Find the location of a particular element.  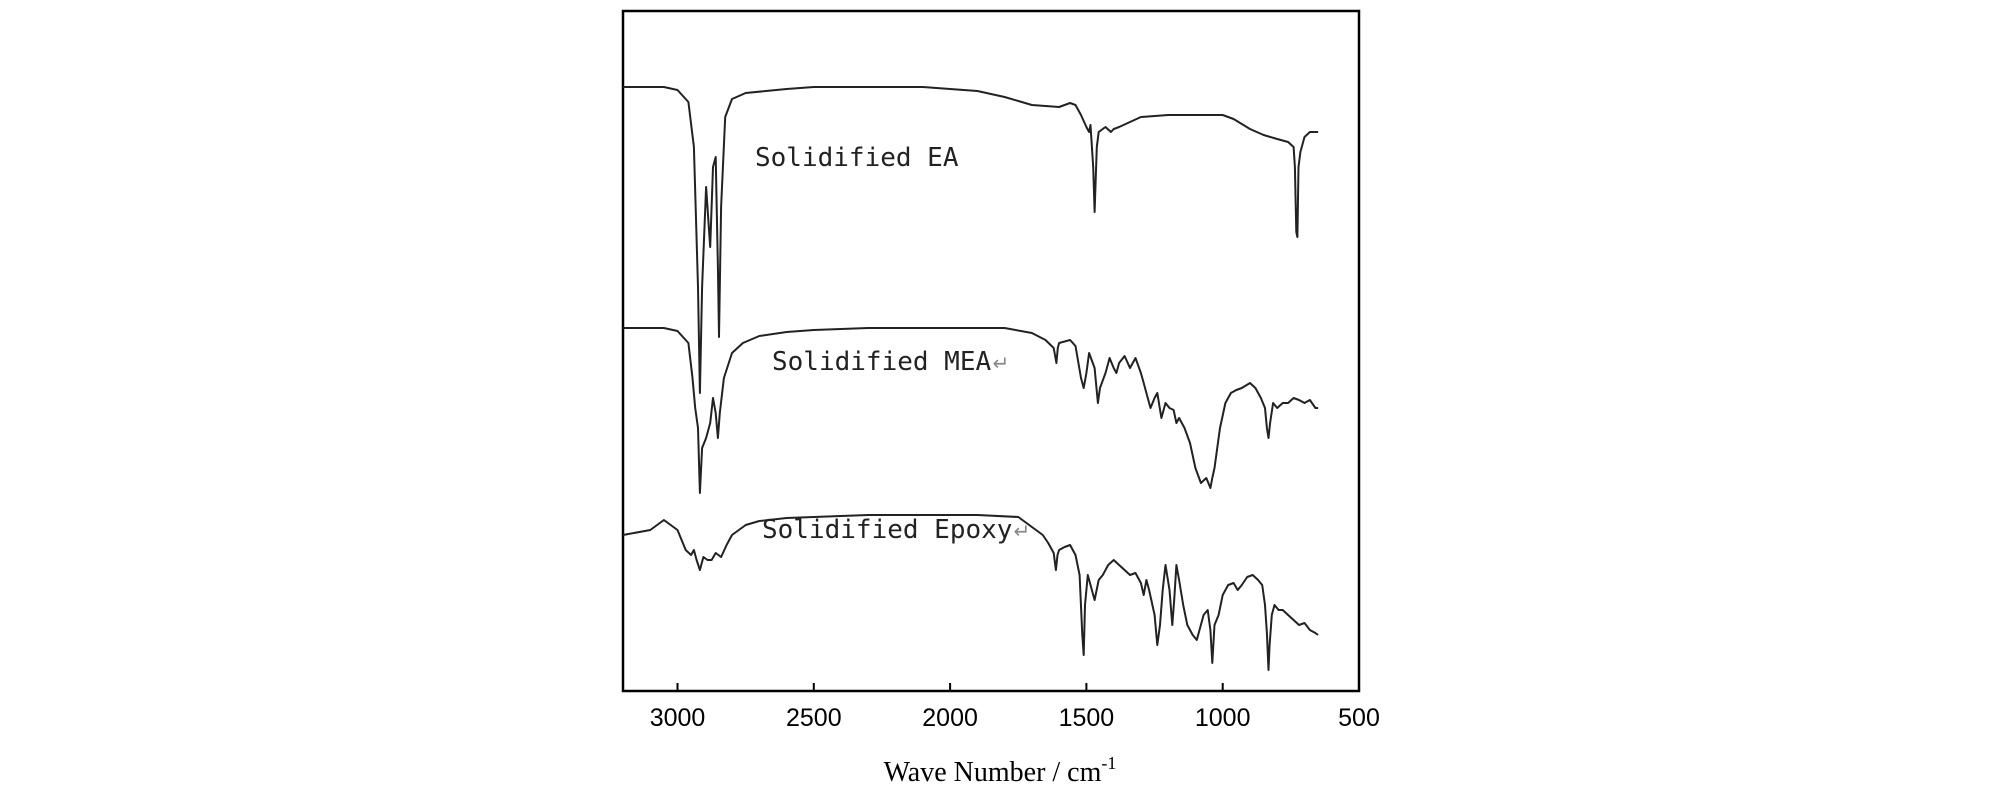

x-tick-label: 1000 is located at coordinates (1223, 718).